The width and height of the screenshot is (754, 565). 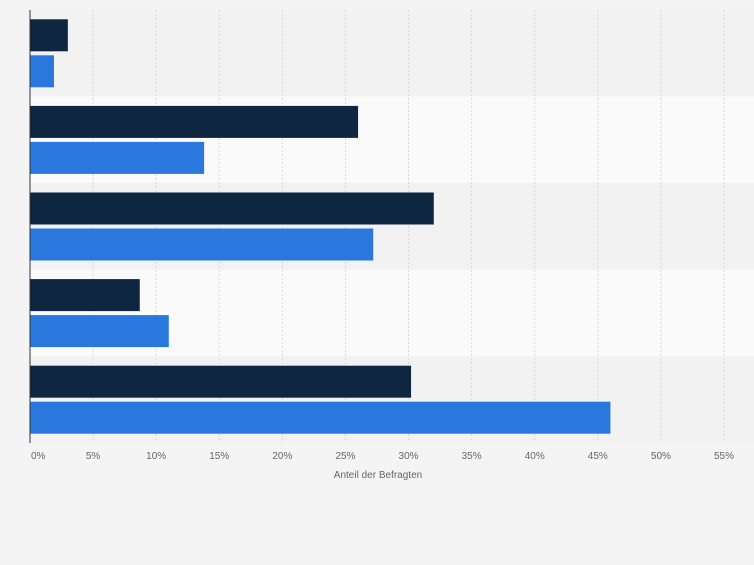 What do you see at coordinates (409, 456) in the screenshot?
I see `x-tick-label: 30%` at bounding box center [409, 456].